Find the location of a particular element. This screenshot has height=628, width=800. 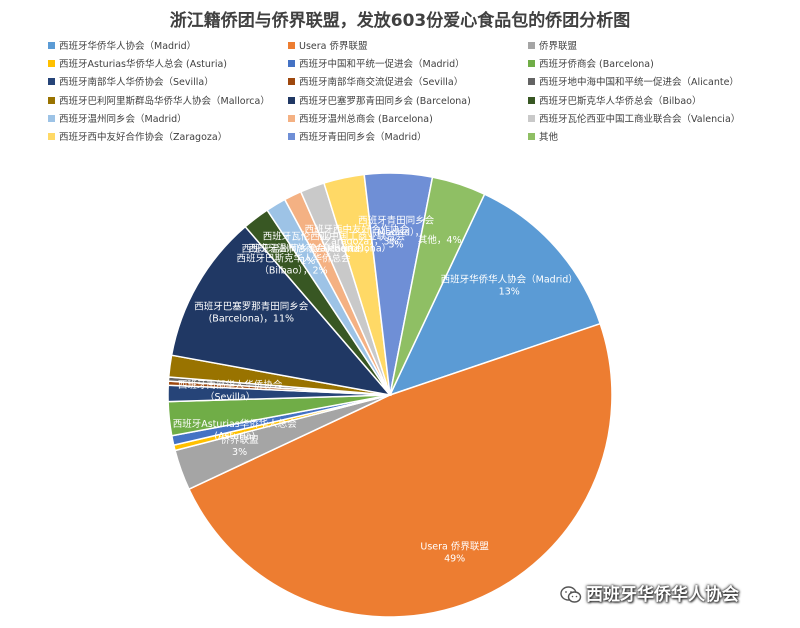

legend-item: Usera 侨界联盟 is located at coordinates (328, 47).